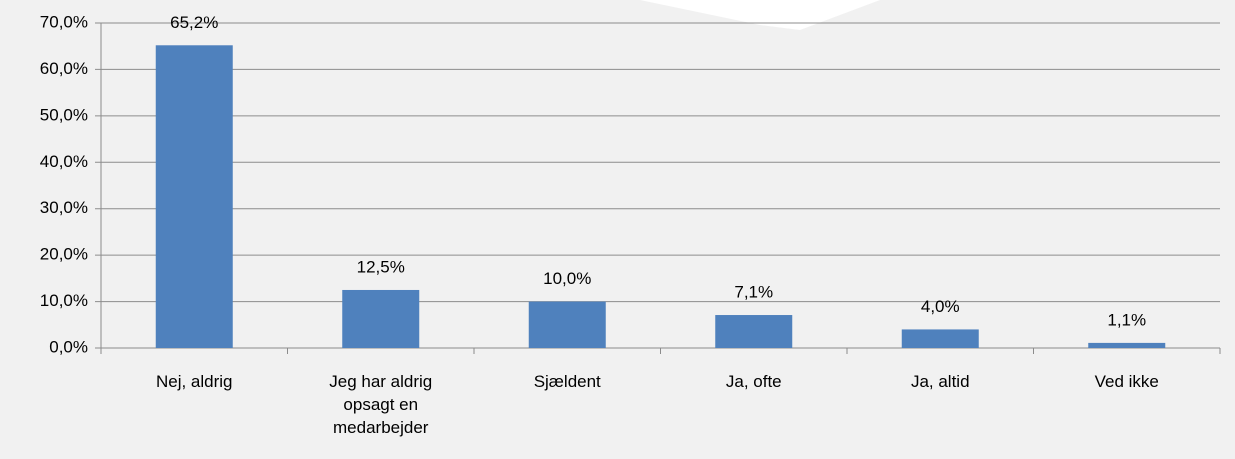  What do you see at coordinates (64, 161) in the screenshot?
I see `y-tick-label: 40,0%` at bounding box center [64, 161].